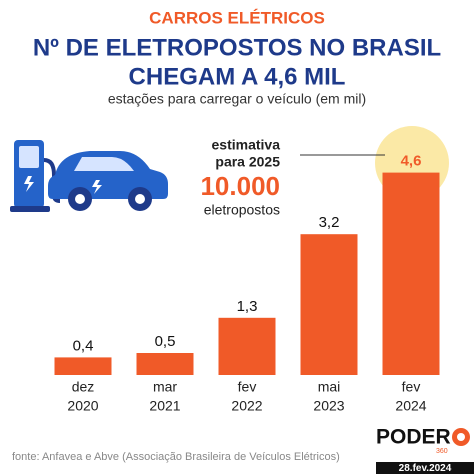  I want to click on x-tick-label: mar, so click(165, 387).